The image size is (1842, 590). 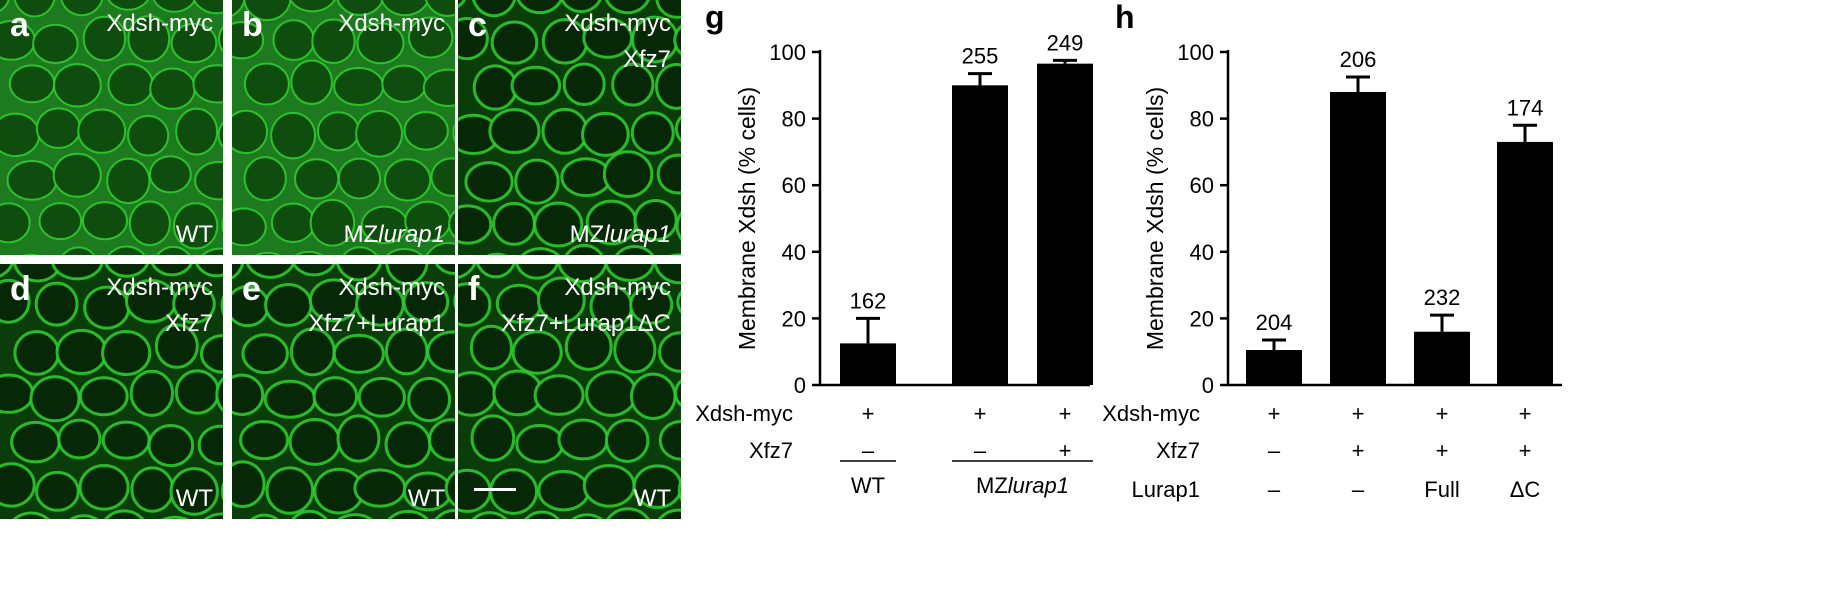 What do you see at coordinates (252, 25) in the screenshot?
I see `panel-label: b` at bounding box center [252, 25].